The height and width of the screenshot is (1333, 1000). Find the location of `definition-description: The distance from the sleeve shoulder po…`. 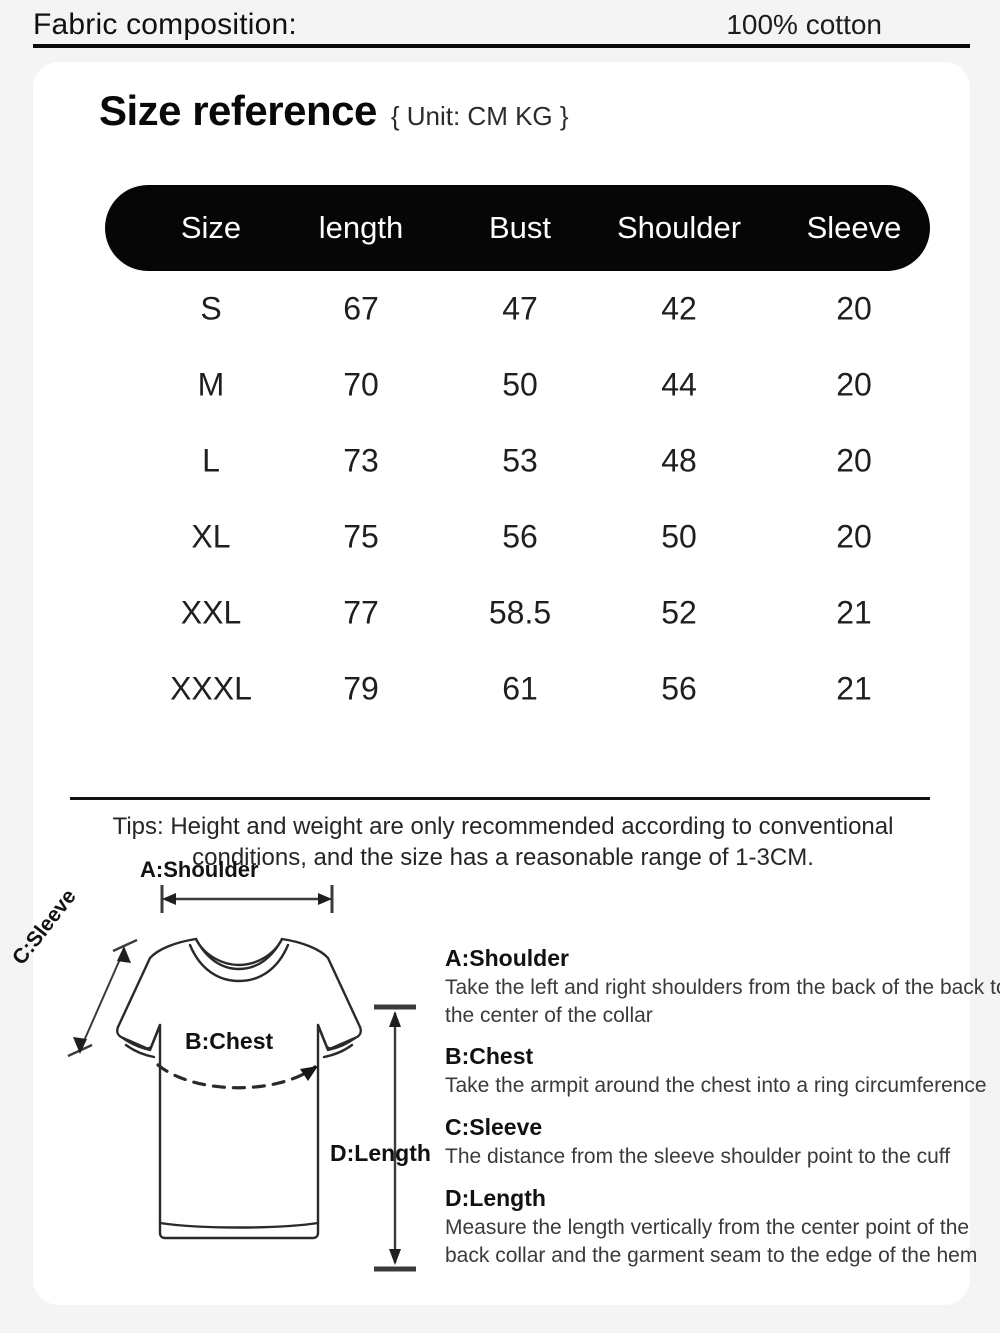

definition-description: The distance from the sleeve shoulder po… is located at coordinates (698, 1157).